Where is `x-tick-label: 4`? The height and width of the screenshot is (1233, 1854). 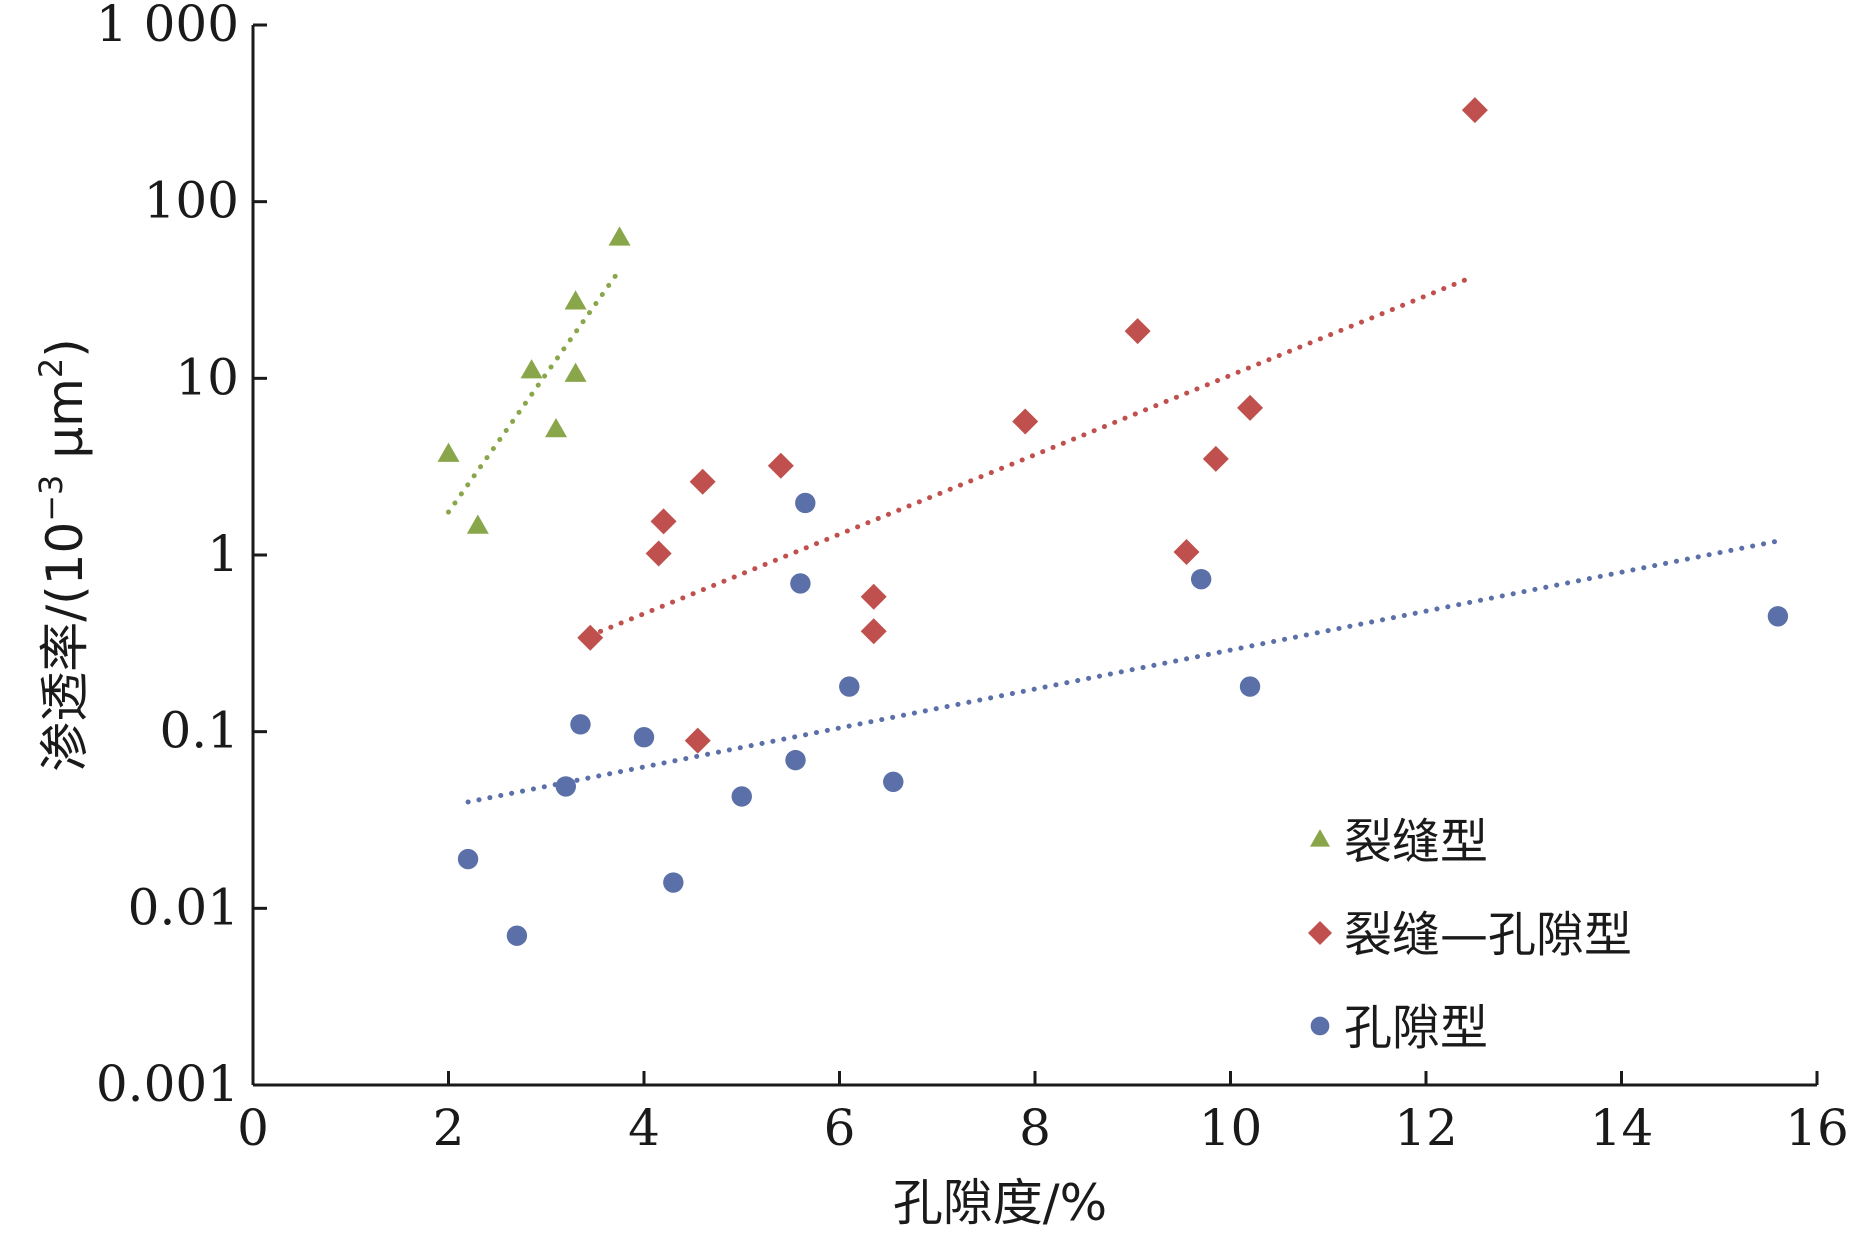 x-tick-label: 4 is located at coordinates (644, 1128).